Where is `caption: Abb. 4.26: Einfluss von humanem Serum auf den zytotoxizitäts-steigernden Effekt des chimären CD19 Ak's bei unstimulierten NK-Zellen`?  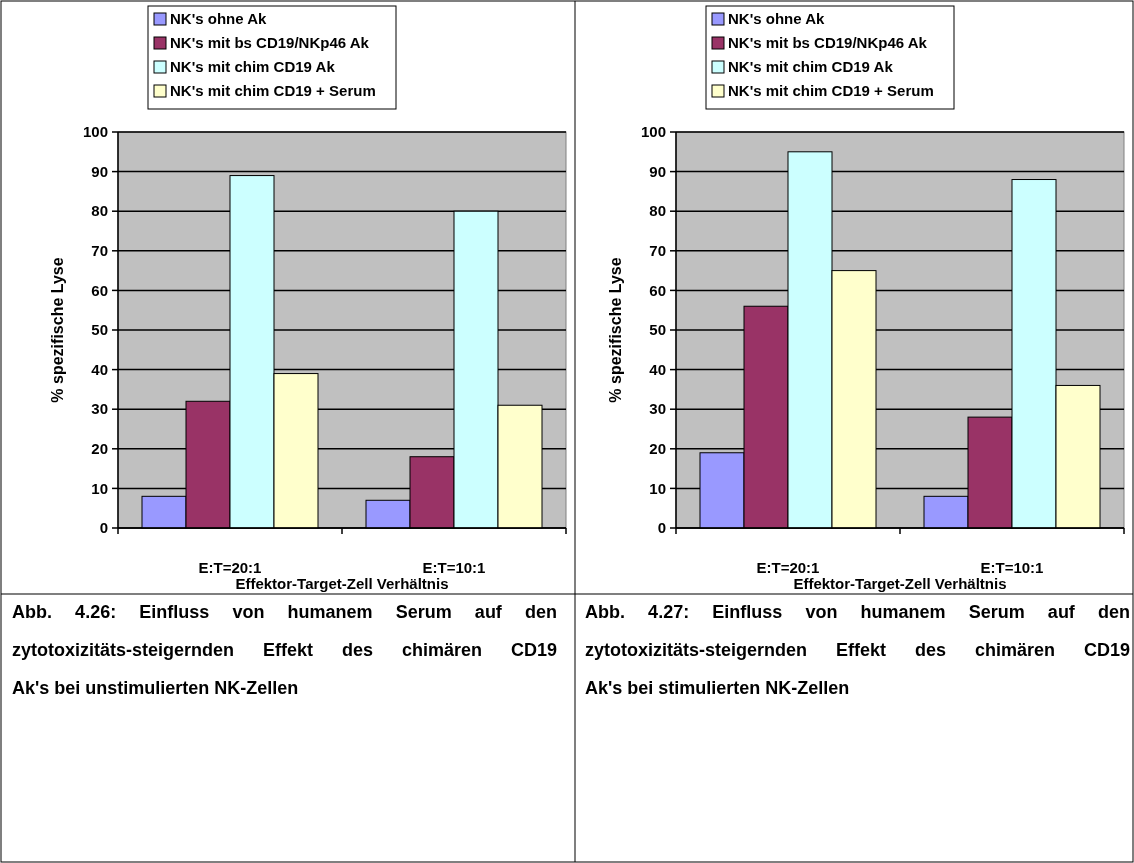 caption: Abb. 4.26: Einfluss von humanem Serum auf den zytotoxizitäts-steigernden Effekt des chimären CD19 Ak's bei unstimulierten NK-Zellen is located at coordinates (284, 650).